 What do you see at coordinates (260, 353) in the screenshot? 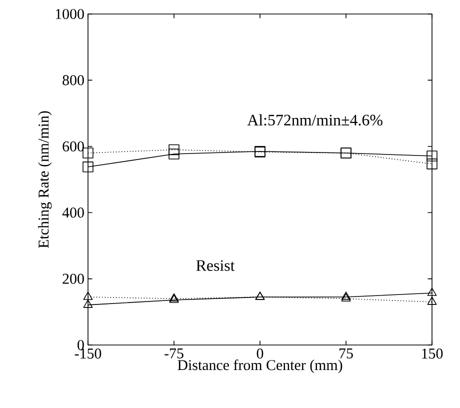
I see `x-tick-label: 0` at bounding box center [260, 353].